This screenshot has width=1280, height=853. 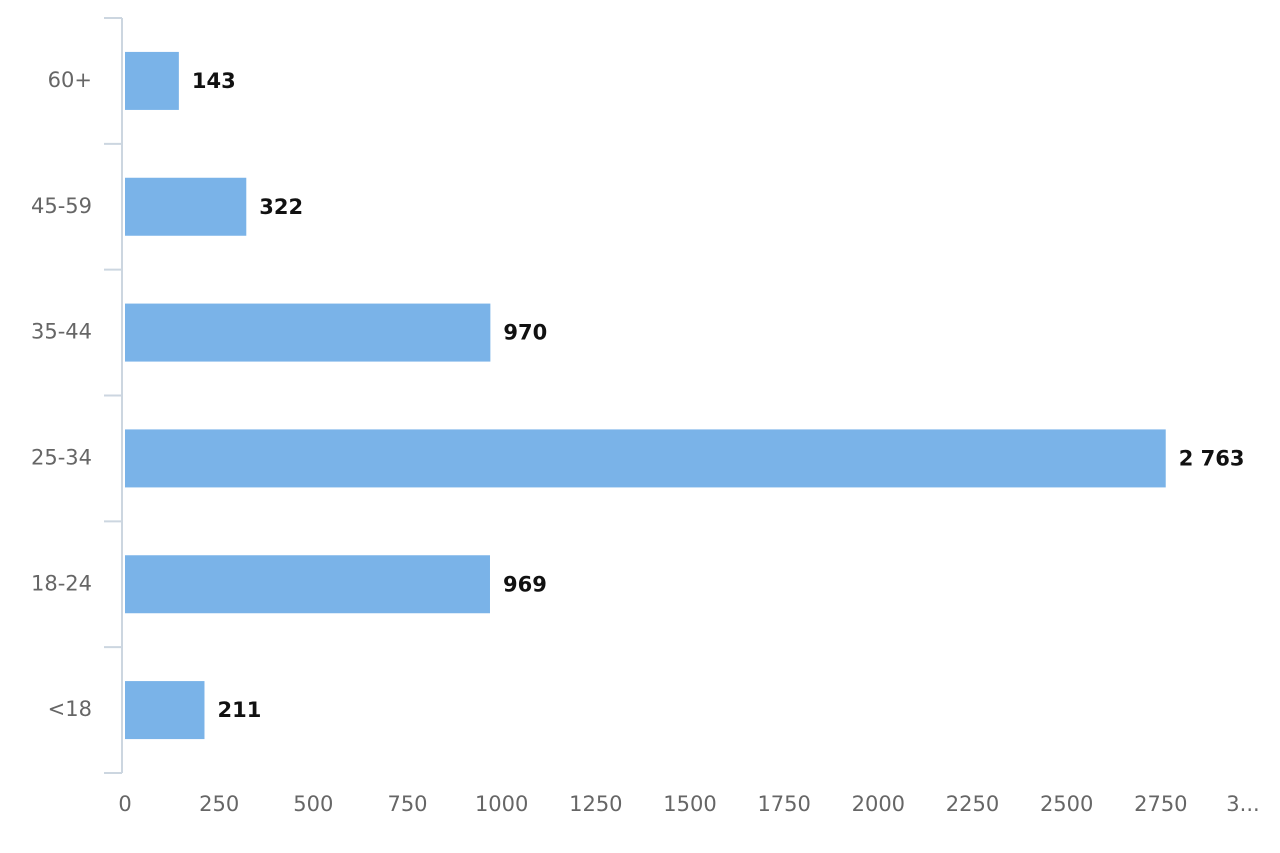 I want to click on x-tick-label: 1000, so click(x=501, y=804).